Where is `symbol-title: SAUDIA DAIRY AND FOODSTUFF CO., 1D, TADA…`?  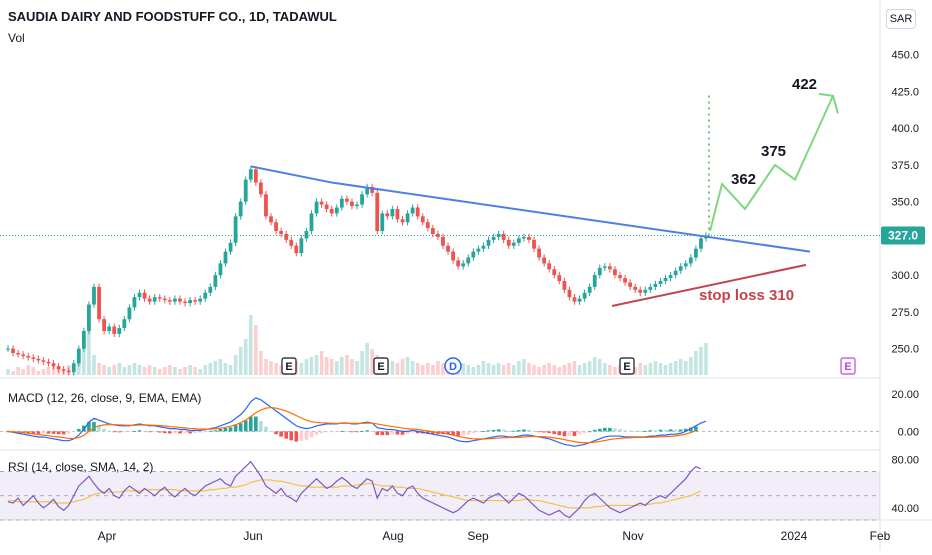 symbol-title: SAUDIA DAIRY AND FOODSTUFF CO., 1D, TADA… is located at coordinates (172, 16).